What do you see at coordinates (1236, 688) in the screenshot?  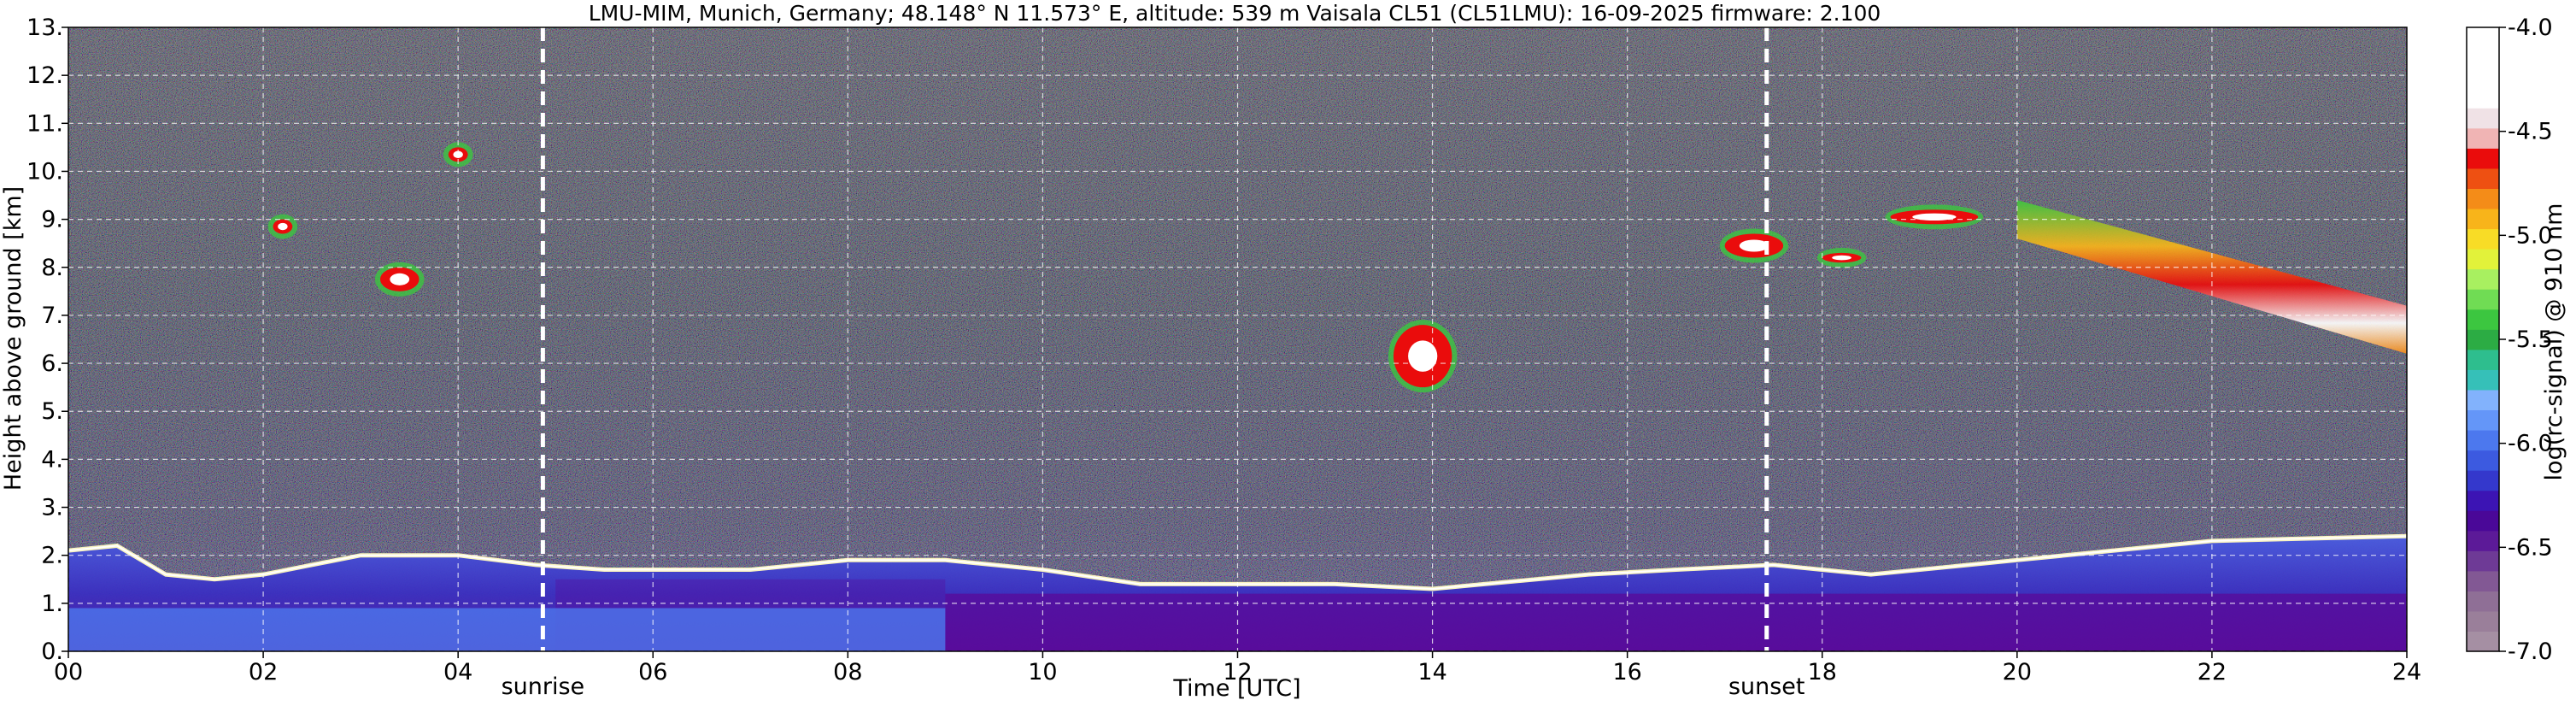 I see `x-axis-label: Time [UTC]` at bounding box center [1236, 688].